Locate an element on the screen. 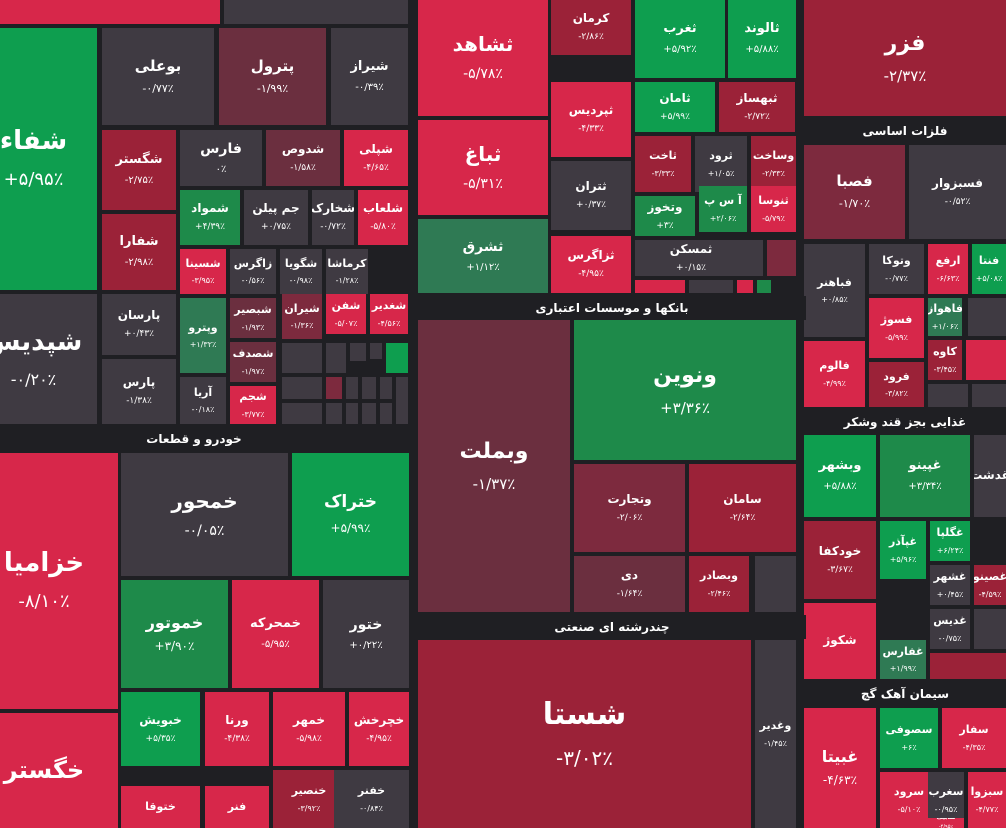  stock-tile: وبصادر -۲/۴۶٪ is located at coordinates (719, 584).